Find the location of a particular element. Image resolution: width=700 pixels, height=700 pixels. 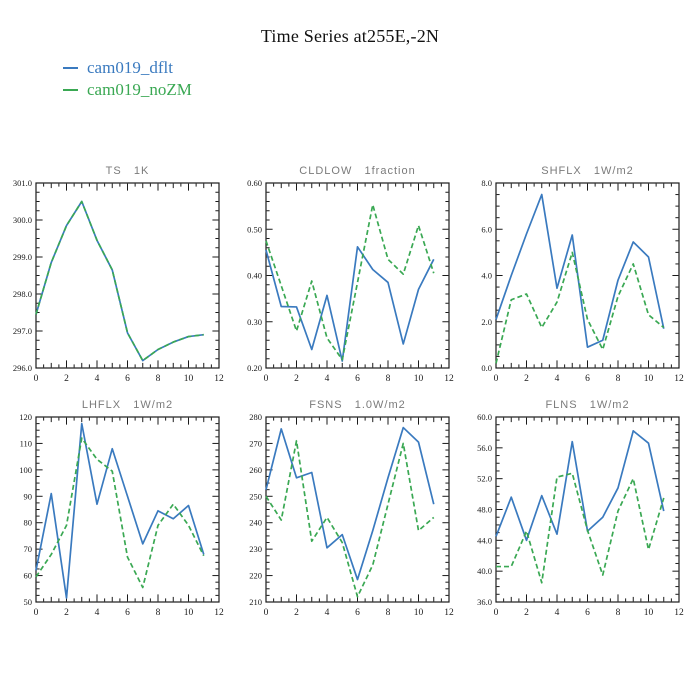

svg-text: 250 is located at coordinates (255, 496).